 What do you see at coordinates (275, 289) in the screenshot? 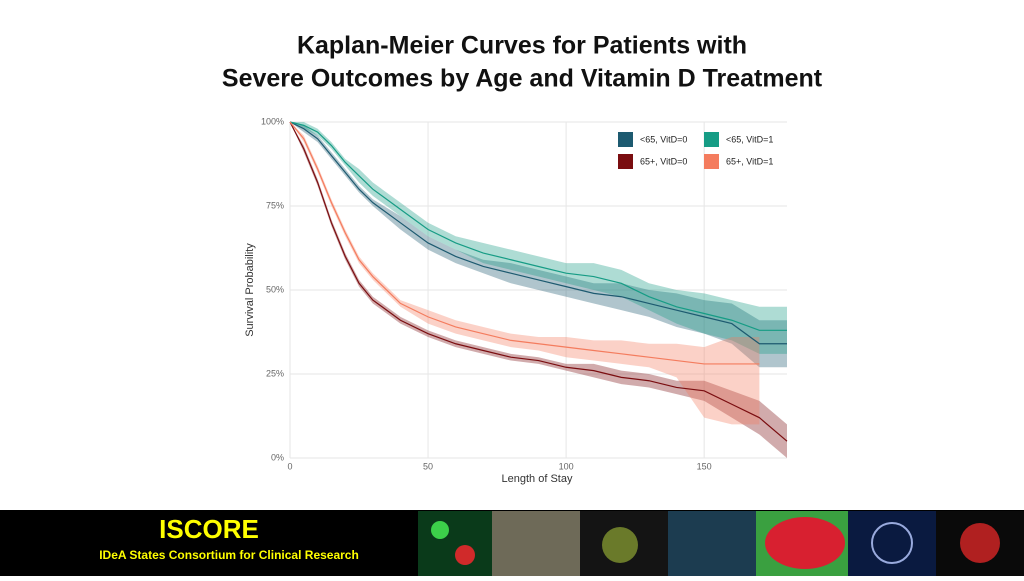
I see `y-tick-label: 50%` at bounding box center [275, 289].